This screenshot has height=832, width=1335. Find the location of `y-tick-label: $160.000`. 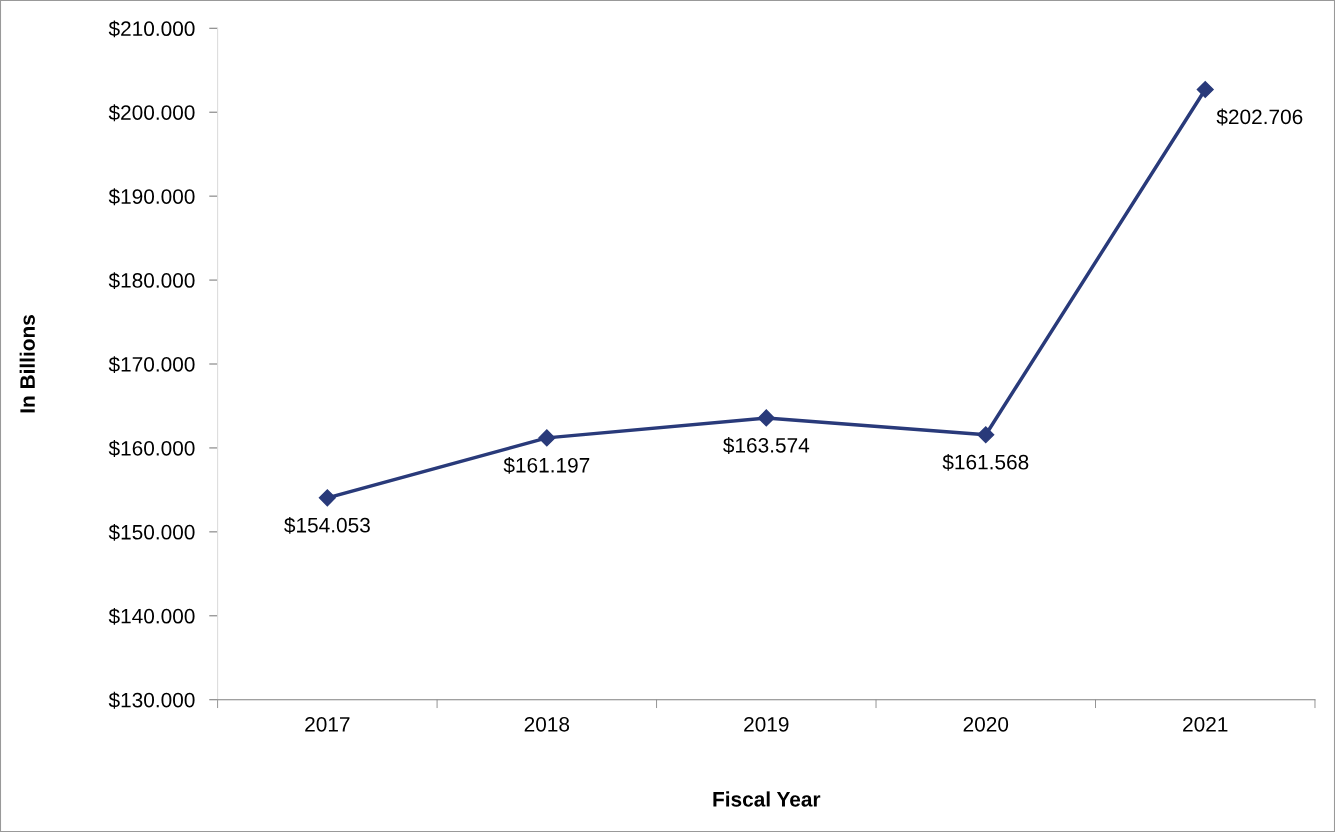

y-tick-label: $160.000 is located at coordinates (151, 448).